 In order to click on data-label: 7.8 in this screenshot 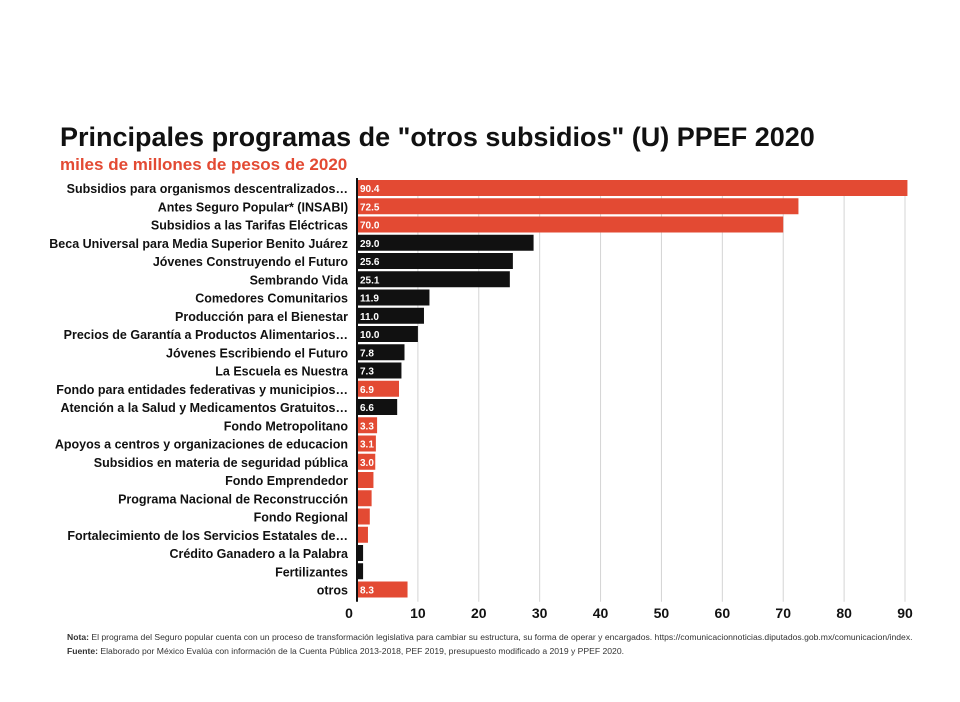, I will do `click(367, 353)`.